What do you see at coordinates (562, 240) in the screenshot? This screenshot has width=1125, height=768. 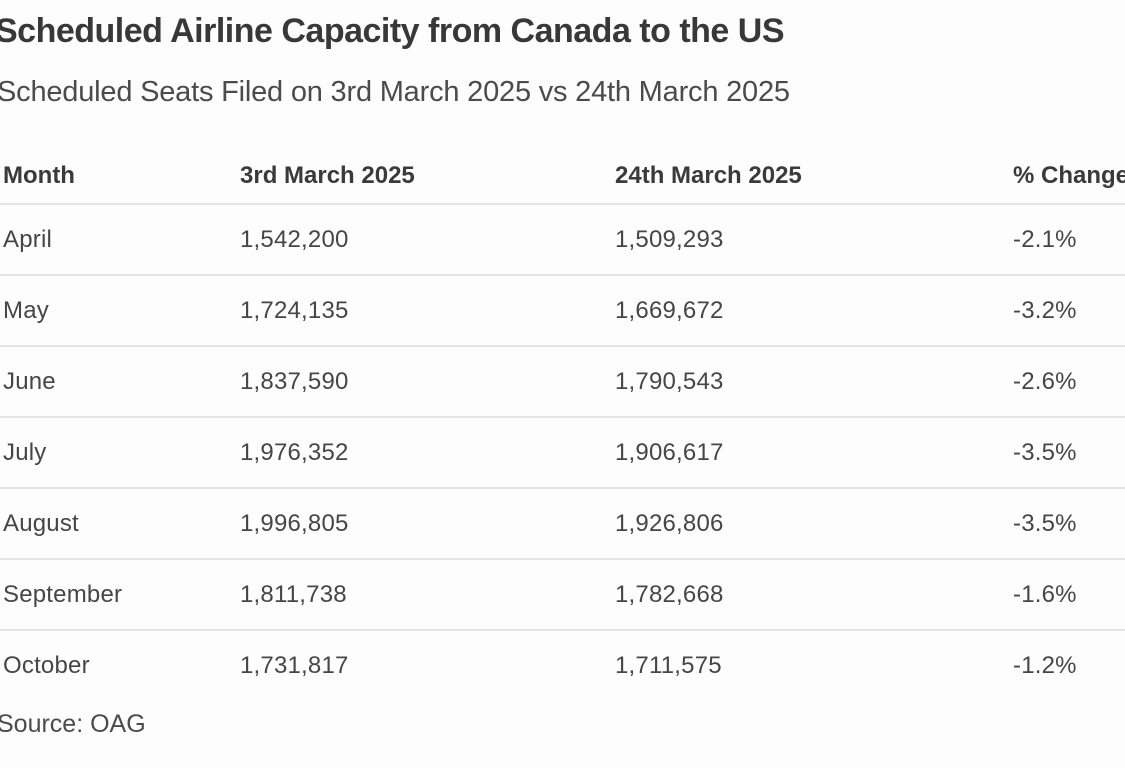 I see `table-row-april: April 1,542,200 1,509,293 -2.1%` at bounding box center [562, 240].